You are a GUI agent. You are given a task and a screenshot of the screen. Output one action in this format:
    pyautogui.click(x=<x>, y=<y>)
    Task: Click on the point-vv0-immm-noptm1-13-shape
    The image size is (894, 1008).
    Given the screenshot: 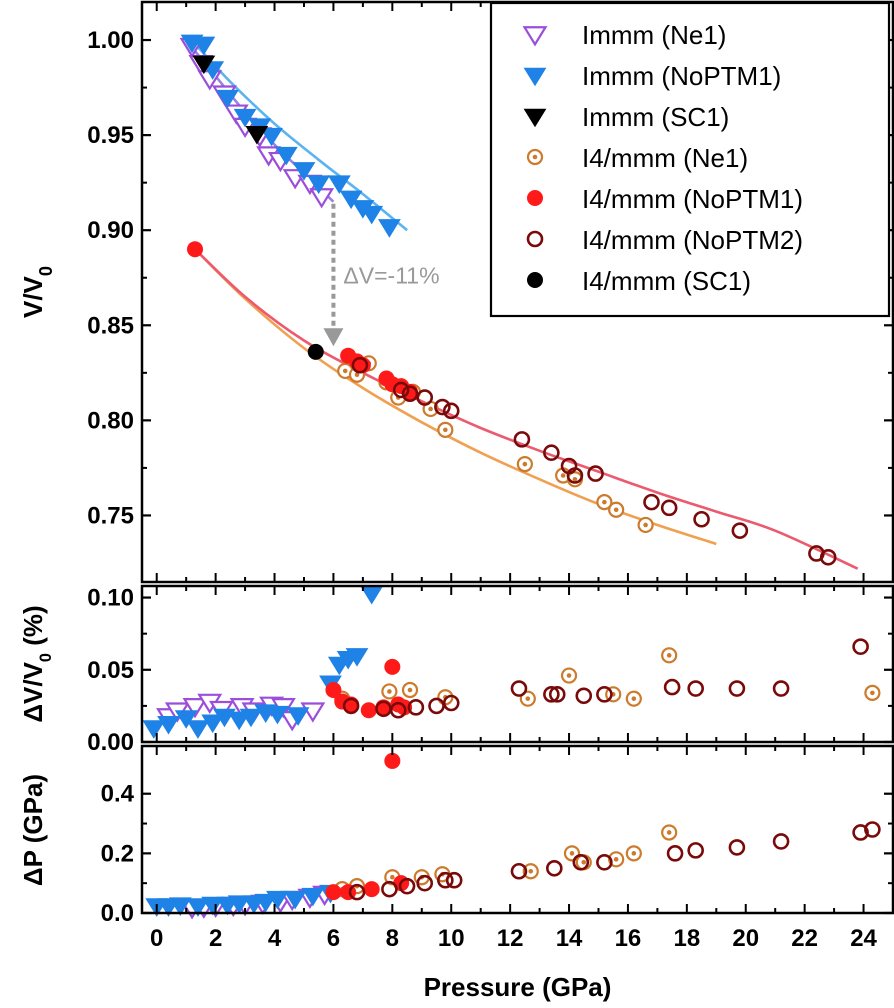 What is the action you would take?
    pyautogui.click(x=372, y=215)
    